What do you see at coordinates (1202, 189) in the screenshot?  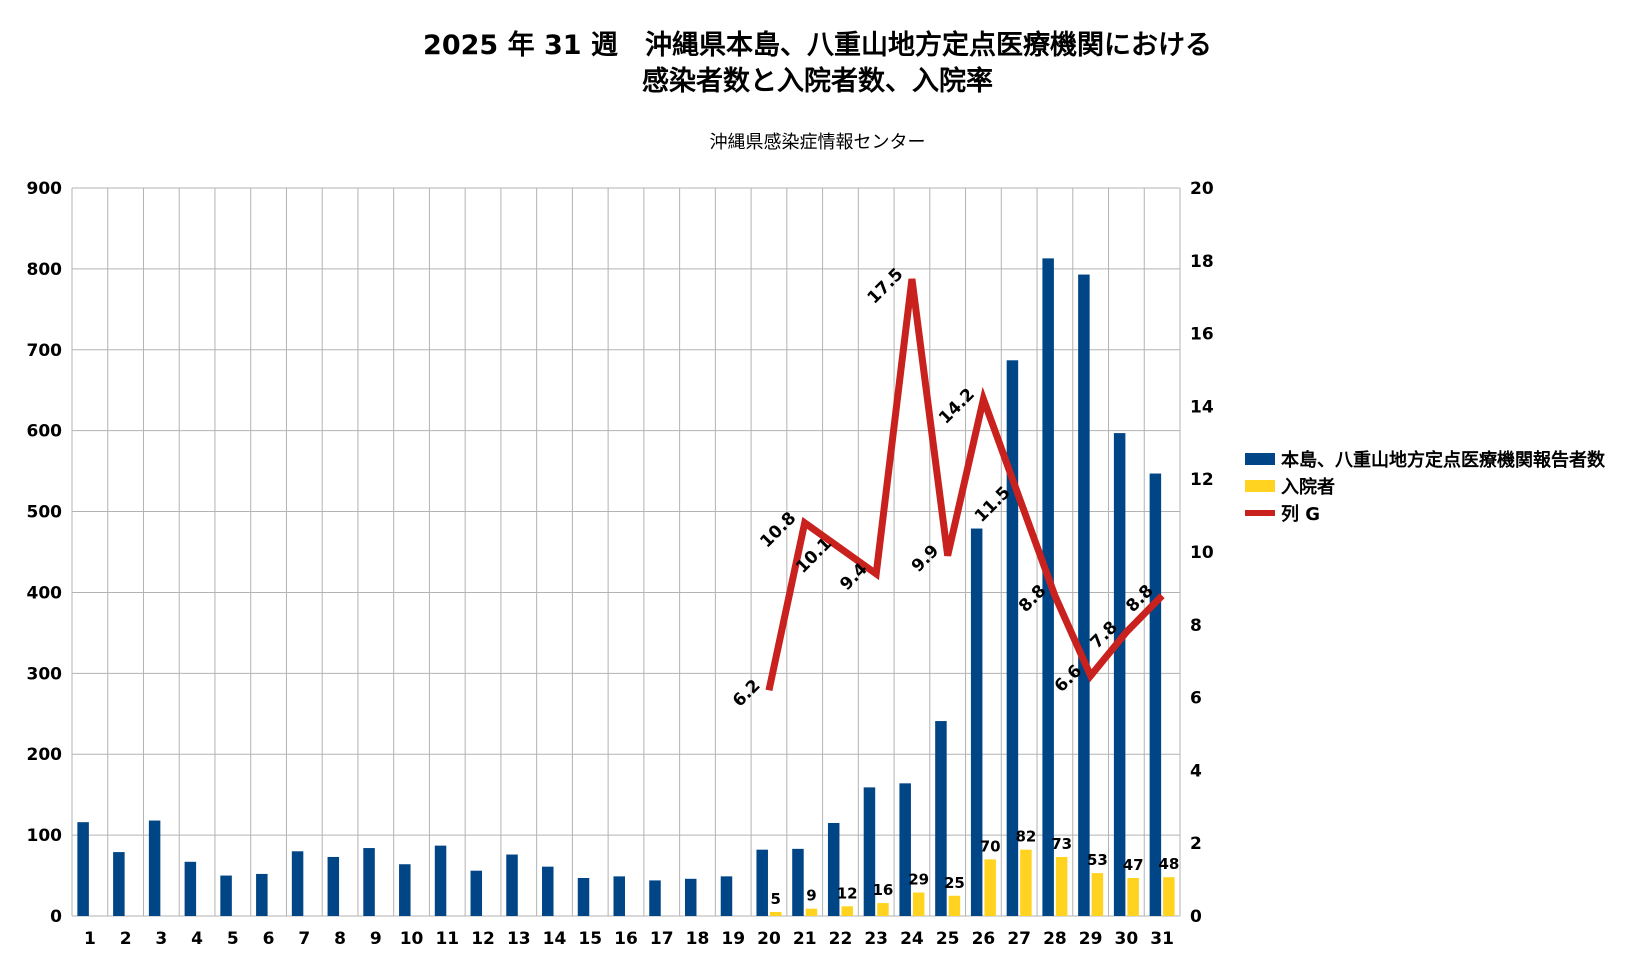 I see `y-right-tick-label: 20` at bounding box center [1202, 189].